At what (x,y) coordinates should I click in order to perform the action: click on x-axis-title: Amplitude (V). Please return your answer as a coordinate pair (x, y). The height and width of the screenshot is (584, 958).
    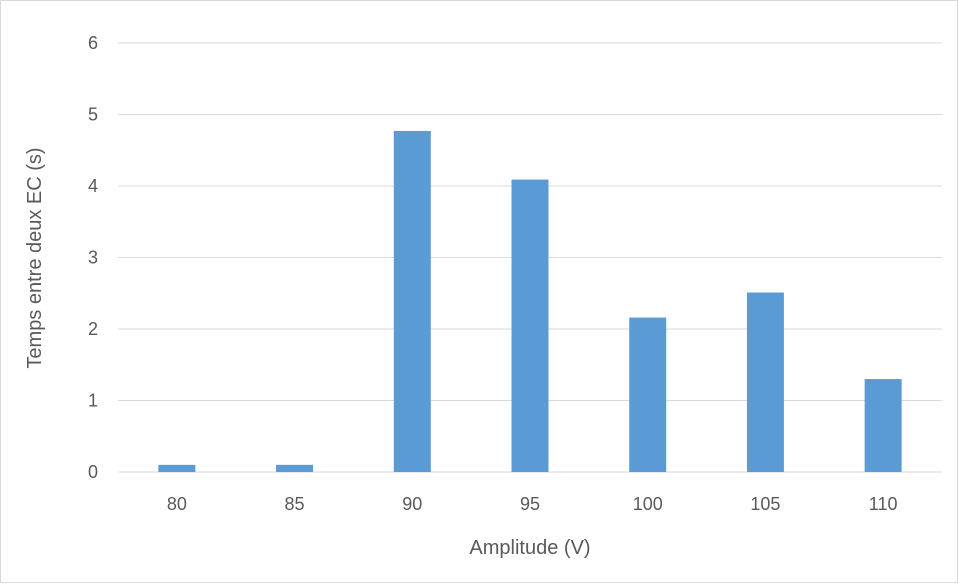
    Looking at the image, I should click on (529, 548).